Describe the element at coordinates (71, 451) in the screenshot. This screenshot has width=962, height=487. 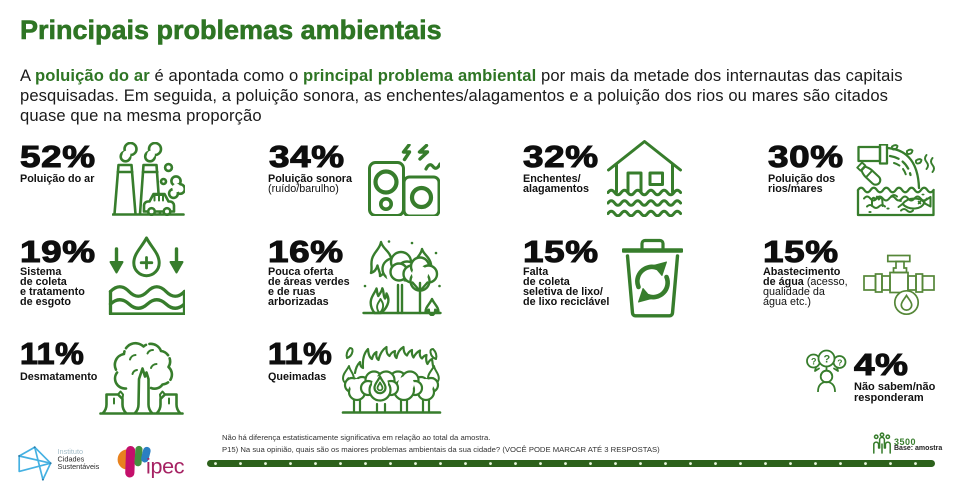
I see `svg-text: Instituto` at that location.